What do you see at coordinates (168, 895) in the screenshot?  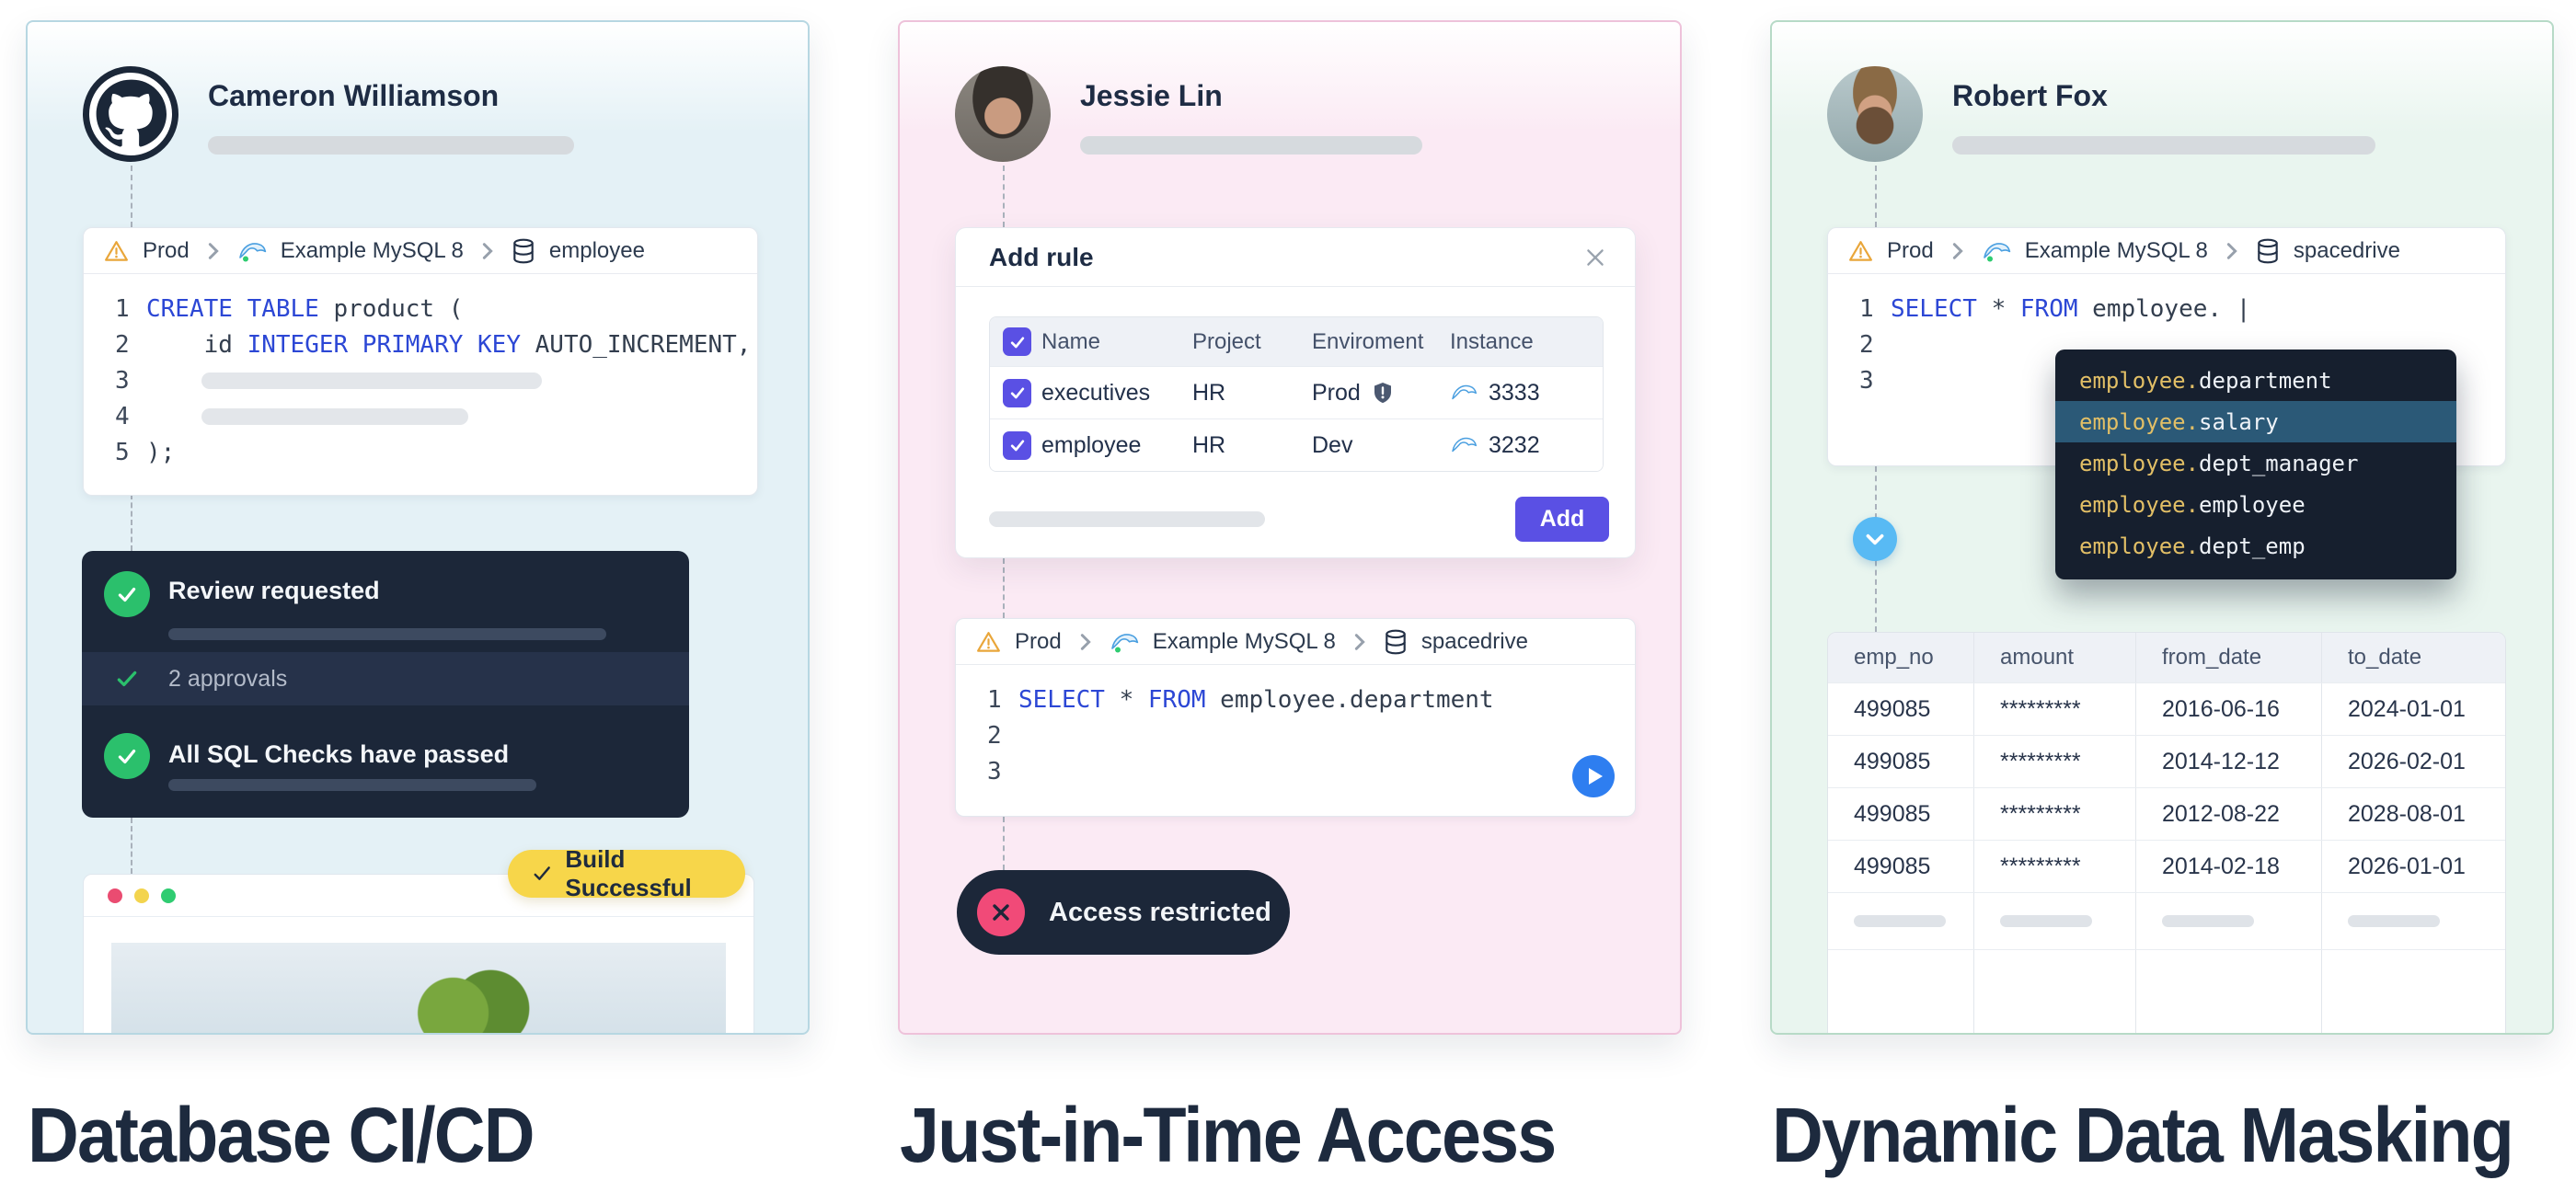 I see `maximize-dot-icon` at bounding box center [168, 895].